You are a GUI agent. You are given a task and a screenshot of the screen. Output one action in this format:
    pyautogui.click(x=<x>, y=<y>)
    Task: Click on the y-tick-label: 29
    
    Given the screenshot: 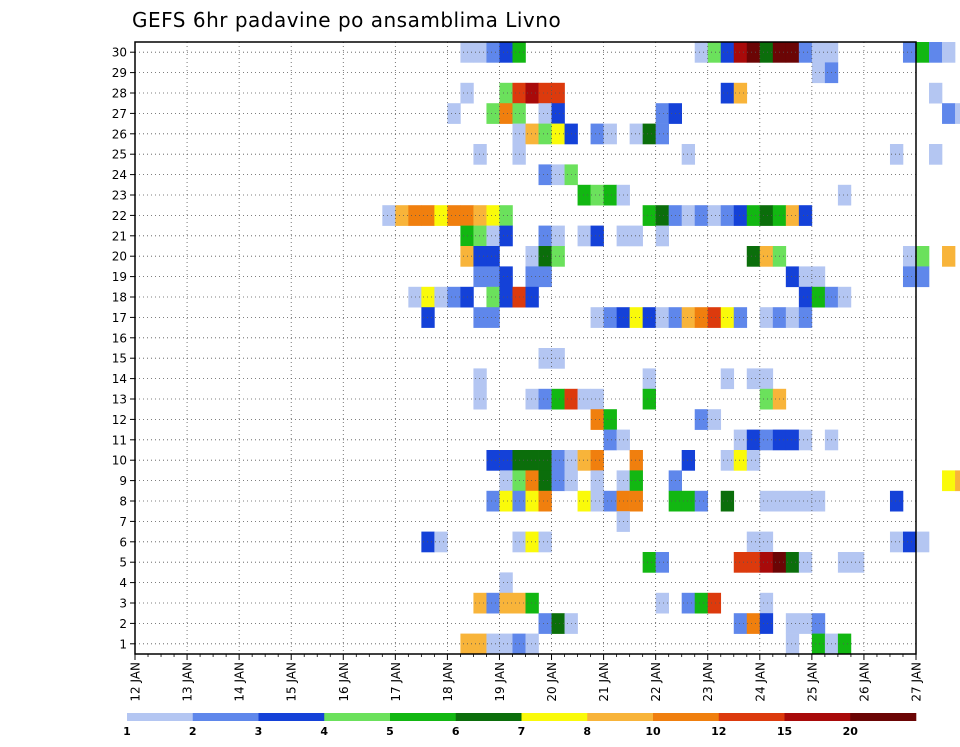 What is the action you would take?
    pyautogui.click(x=119, y=73)
    